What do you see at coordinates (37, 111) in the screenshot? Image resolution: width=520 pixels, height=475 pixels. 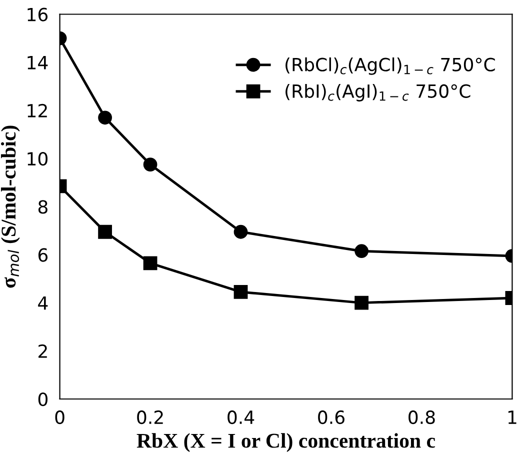 I see `y-tick-label: 12` at bounding box center [37, 111].